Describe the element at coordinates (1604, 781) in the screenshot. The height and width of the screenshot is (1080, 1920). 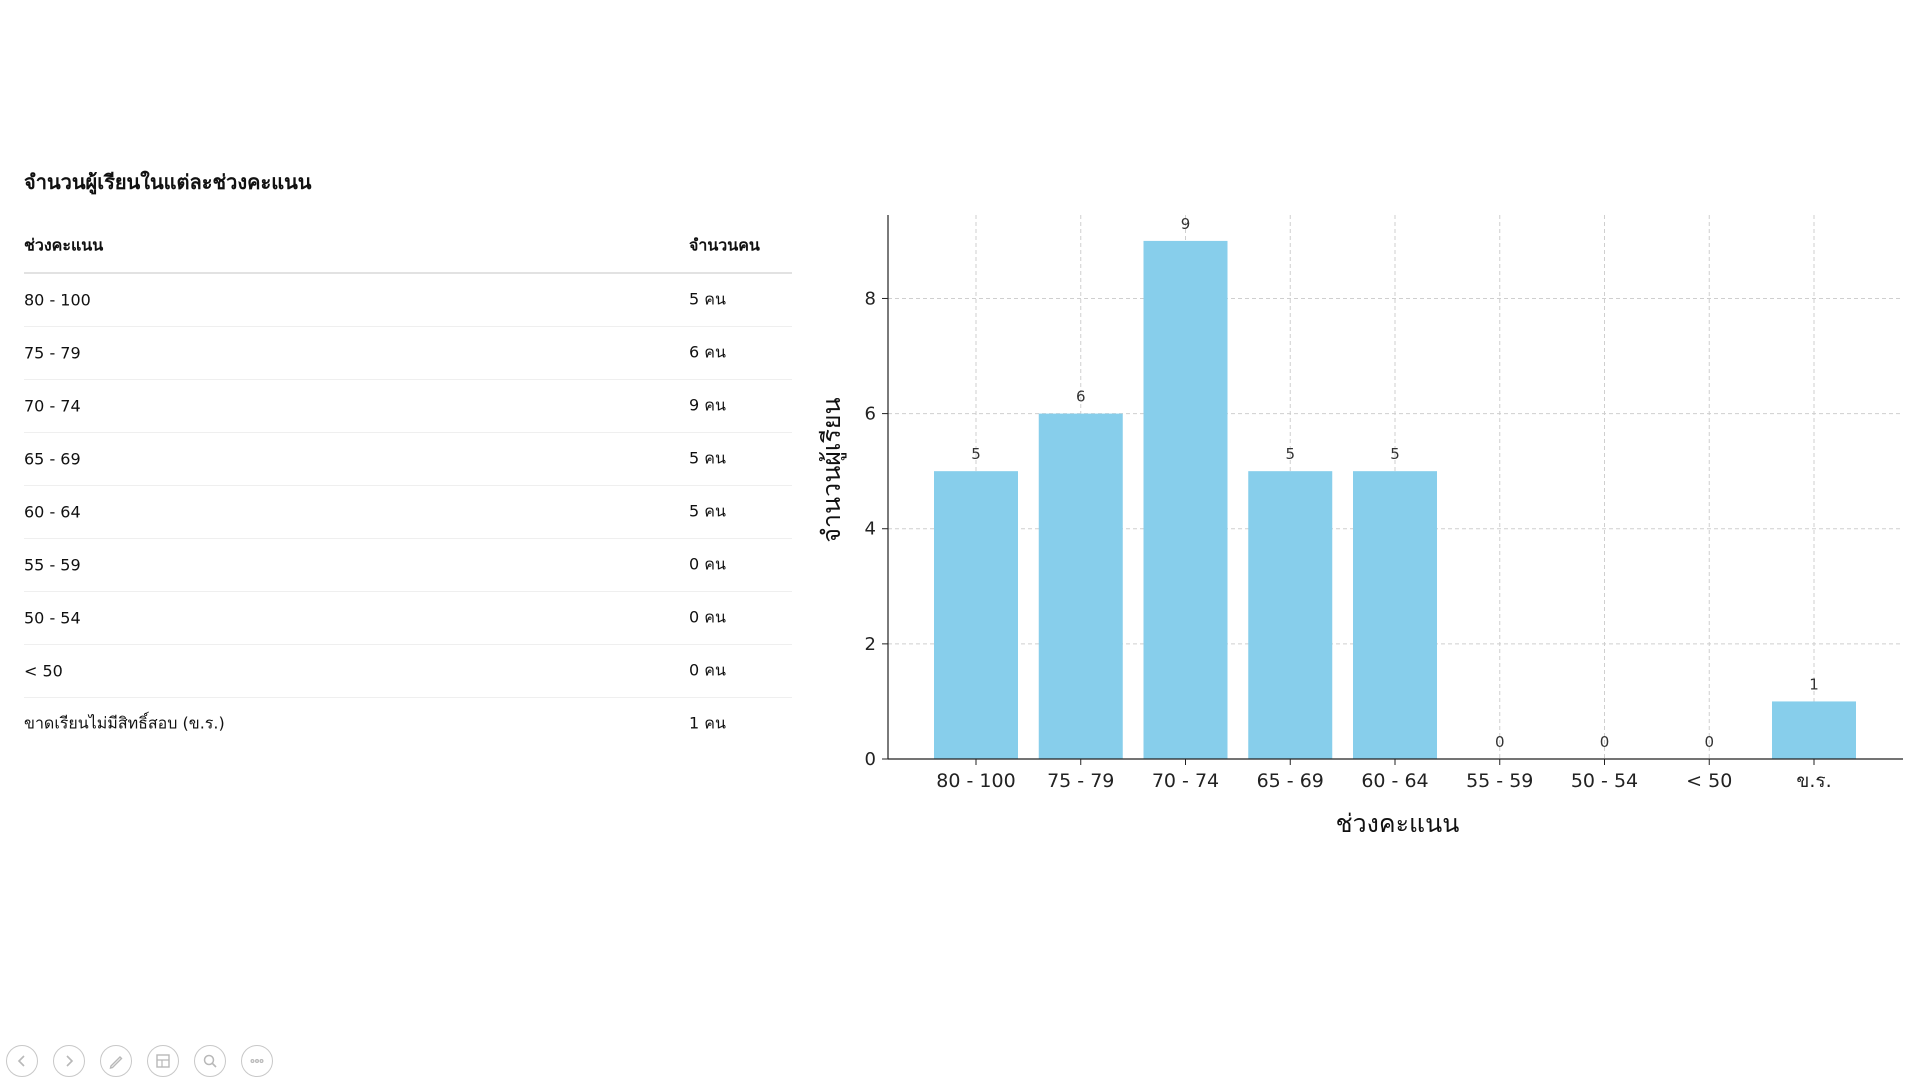
I see `x-tick-label: 50 - 54` at that location.